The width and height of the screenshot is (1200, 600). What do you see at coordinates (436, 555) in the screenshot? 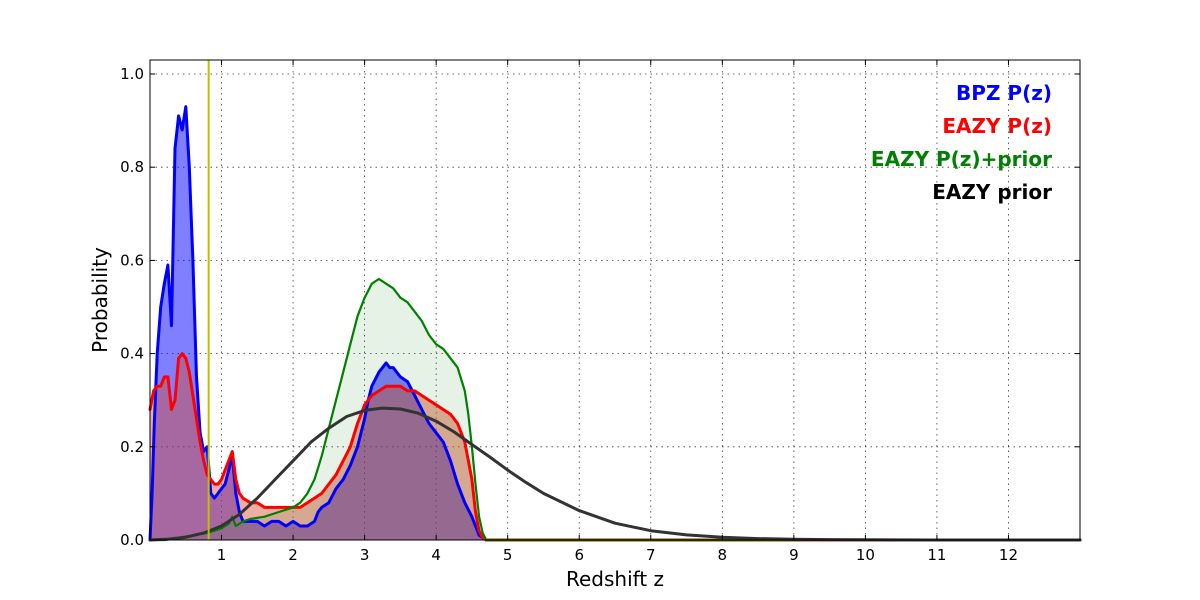
I see `x-tick-label: 4` at bounding box center [436, 555].